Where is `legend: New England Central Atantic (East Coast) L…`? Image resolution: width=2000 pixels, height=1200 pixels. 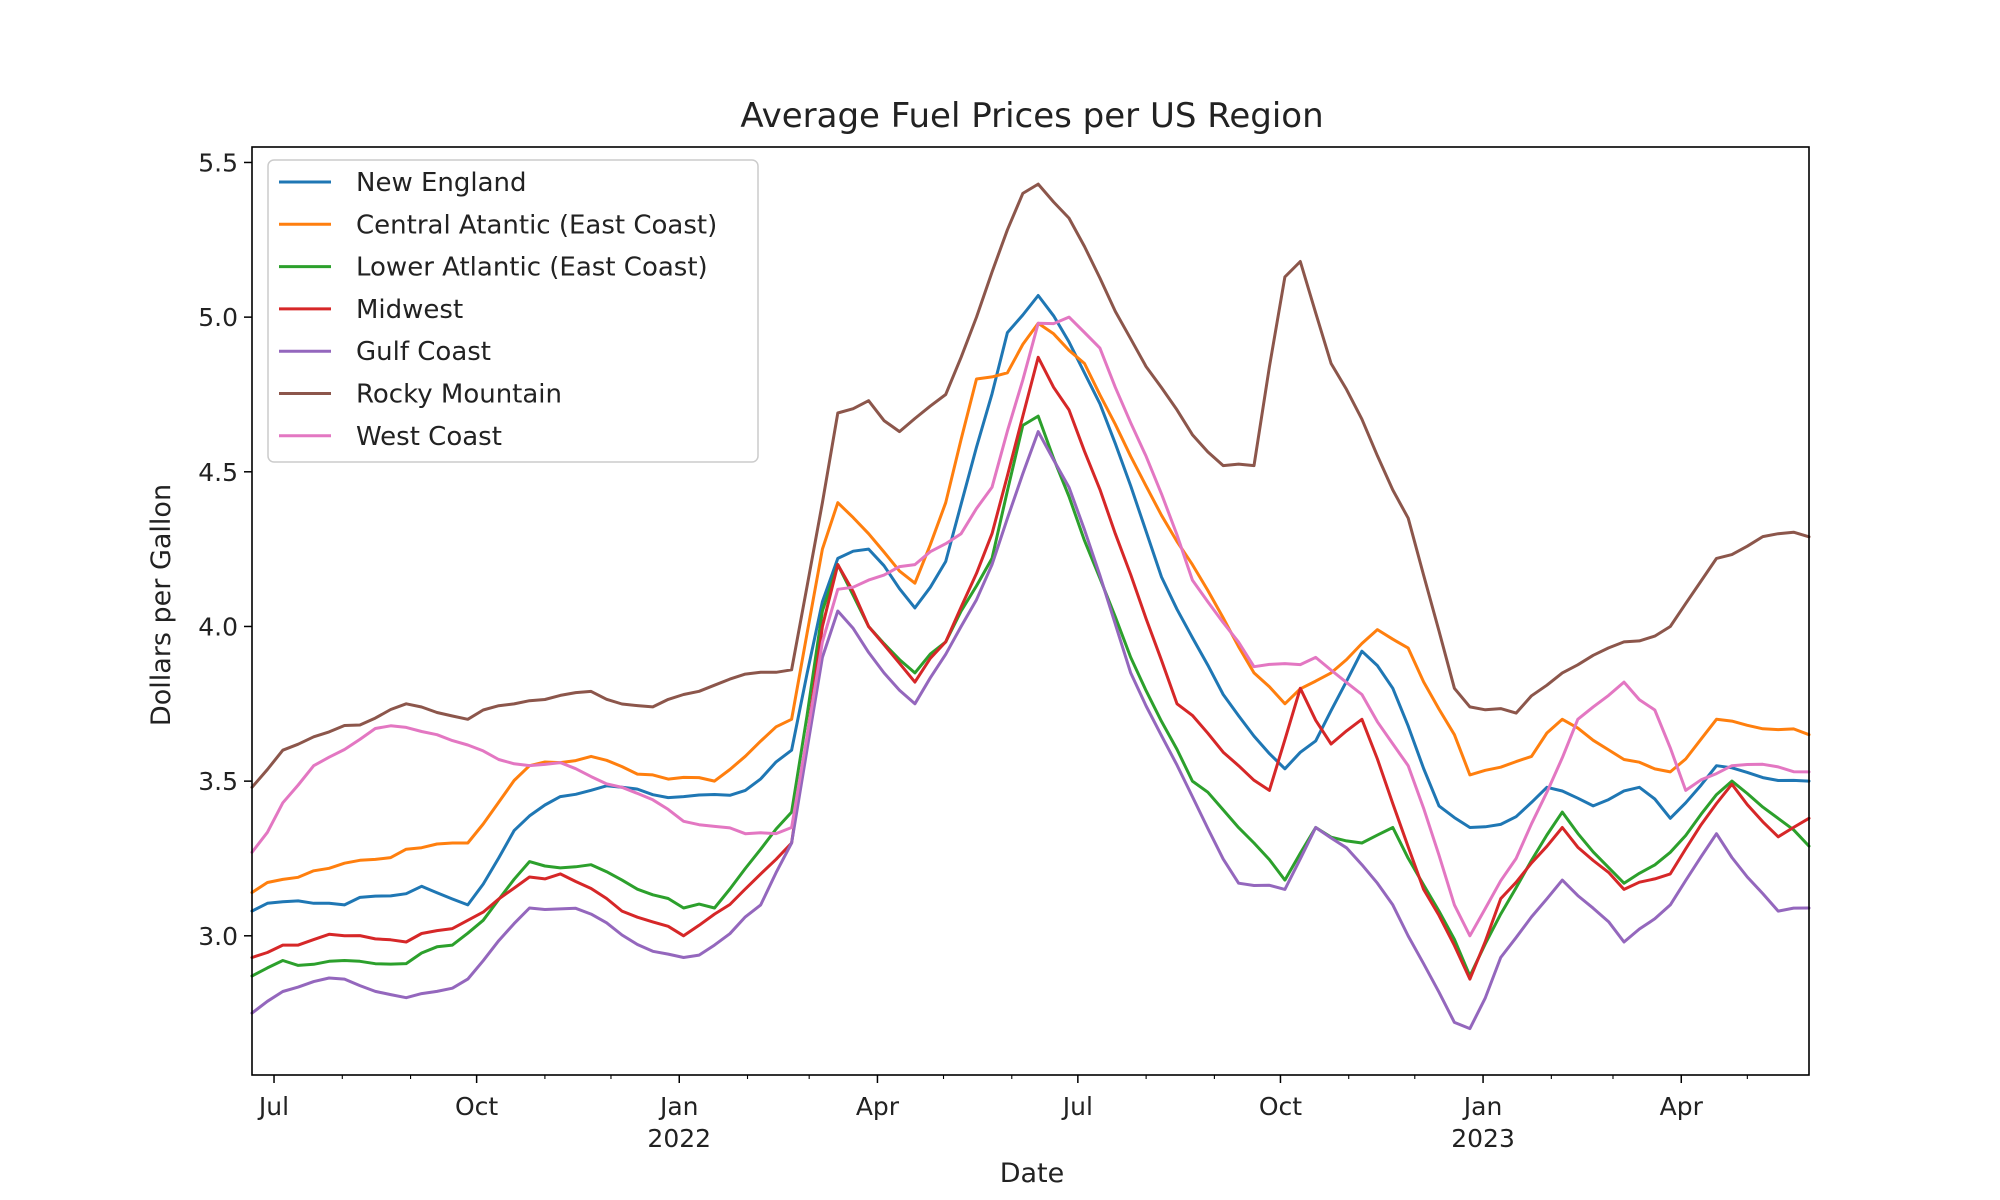
legend: New England Central Atantic (East Coast) L… is located at coordinates (513, 311).